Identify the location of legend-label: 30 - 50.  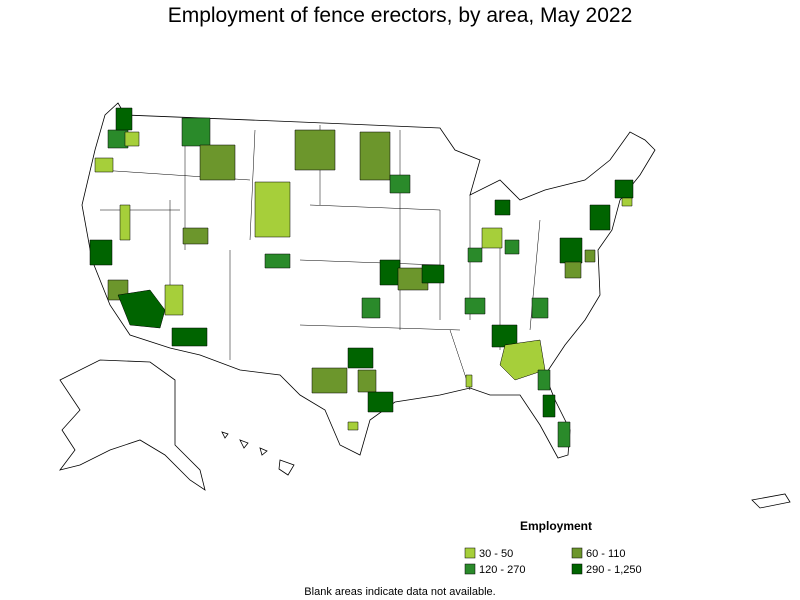
(496, 554).